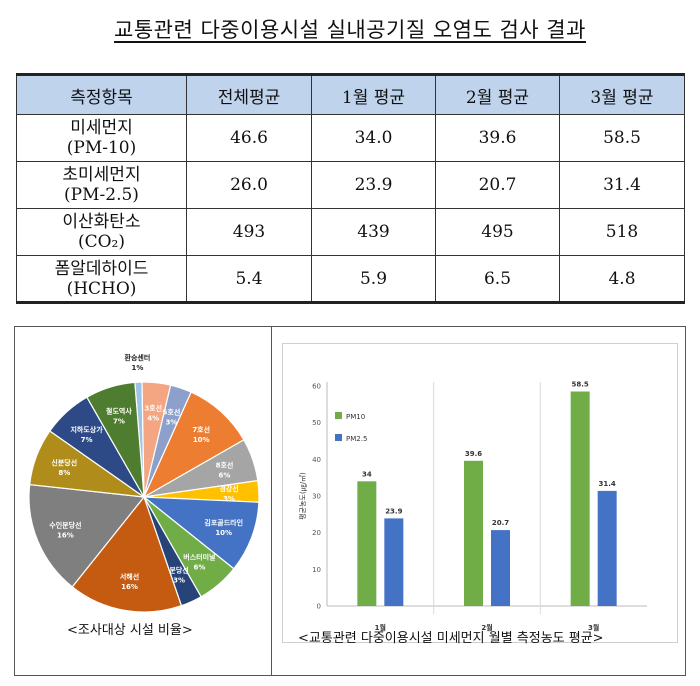  What do you see at coordinates (249, 232) in the screenshot?
I see `cell-value: 493` at bounding box center [249, 232].